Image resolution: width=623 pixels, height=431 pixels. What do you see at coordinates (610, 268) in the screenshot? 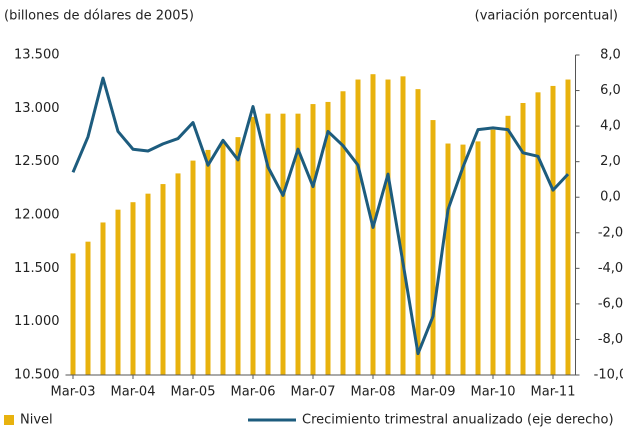
I see `y2-tick-label: -4,0` at bounding box center [610, 268].